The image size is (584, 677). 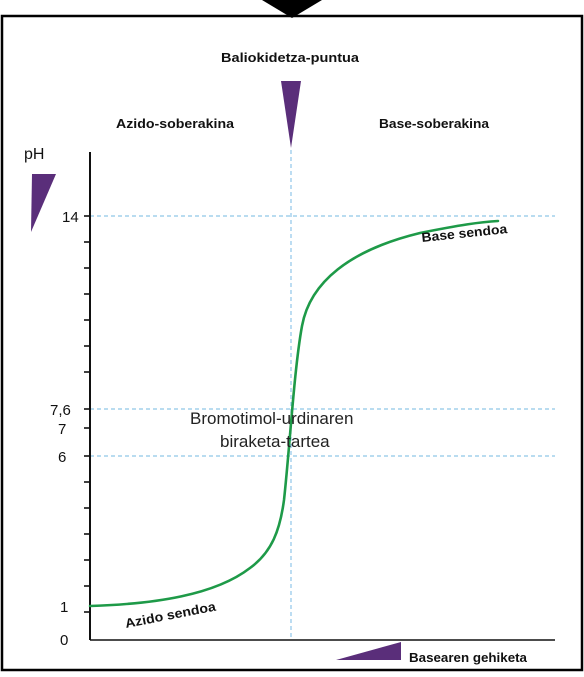 I want to click on base-addition-wedge-icon, so click(x=368, y=651).